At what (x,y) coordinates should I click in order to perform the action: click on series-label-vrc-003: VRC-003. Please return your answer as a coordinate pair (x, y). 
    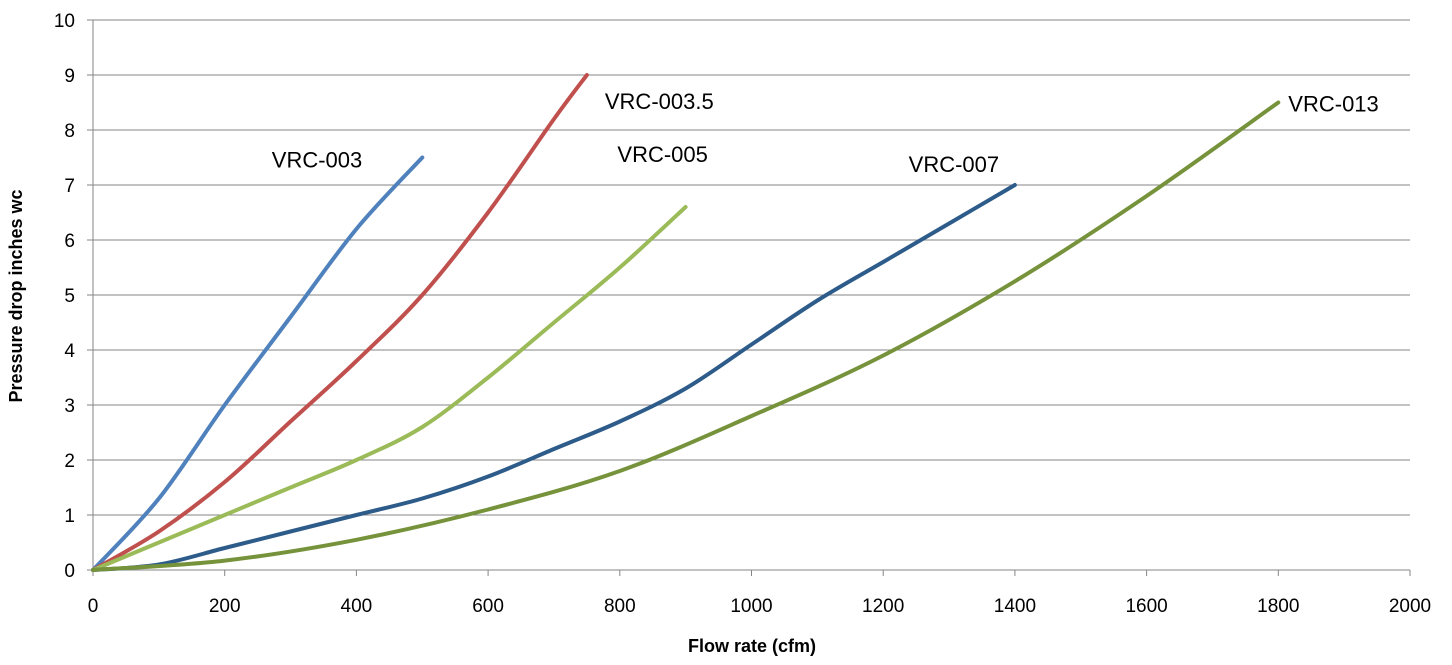
    Looking at the image, I should click on (317, 160).